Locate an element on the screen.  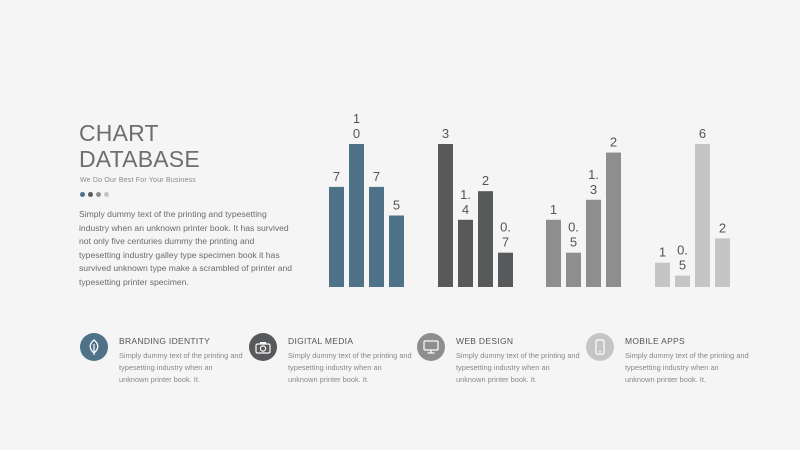
page-title: CHART DATABASE is located at coordinates (139, 146).